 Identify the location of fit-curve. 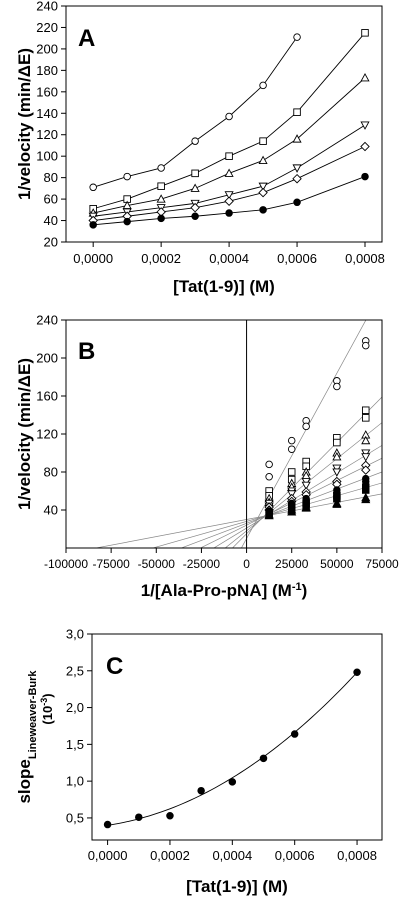
(232, 749).